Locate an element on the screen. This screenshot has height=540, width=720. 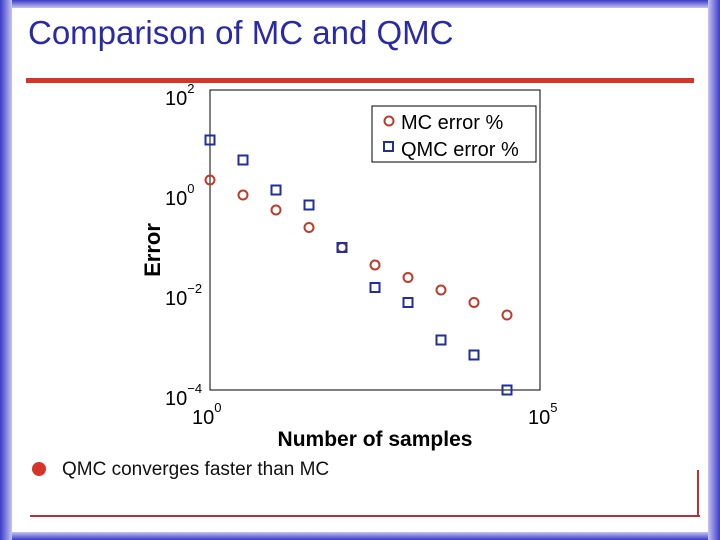
bottom-rule is located at coordinates (365, 516).